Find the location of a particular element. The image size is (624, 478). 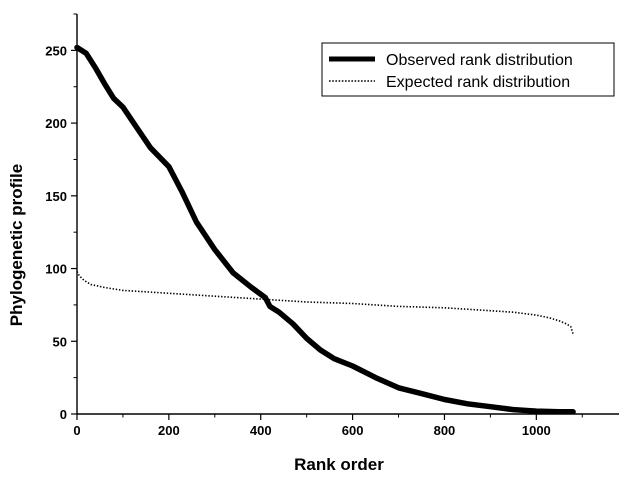

x-tick-label: 200 is located at coordinates (169, 430).